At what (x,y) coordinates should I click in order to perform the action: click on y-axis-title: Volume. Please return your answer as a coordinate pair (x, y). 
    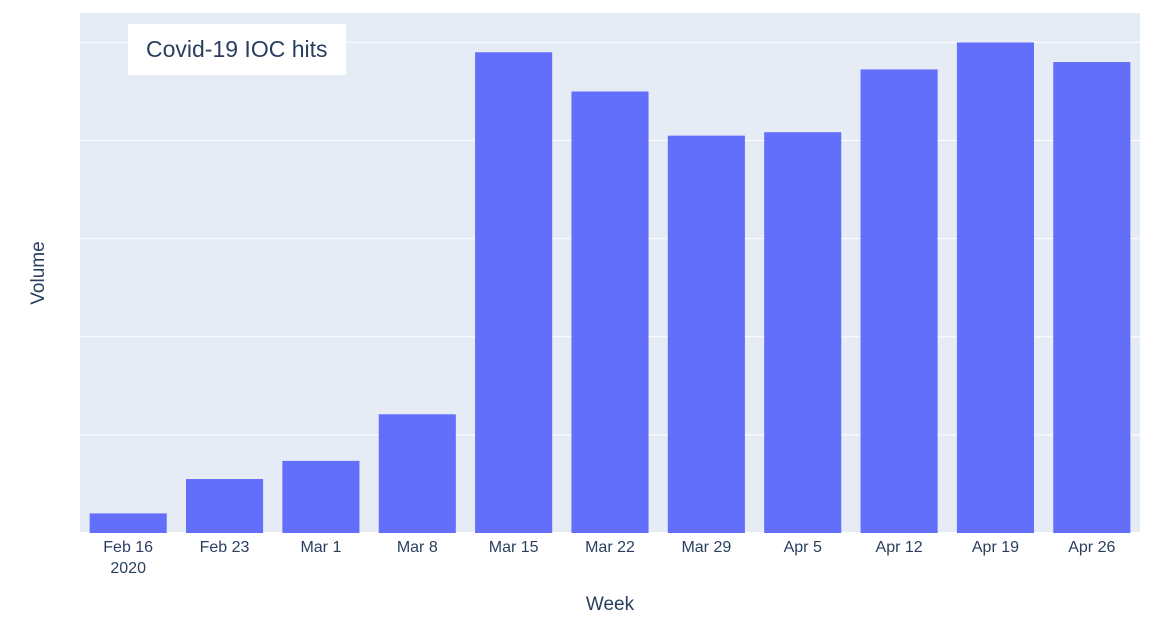
    Looking at the image, I should click on (38, 272).